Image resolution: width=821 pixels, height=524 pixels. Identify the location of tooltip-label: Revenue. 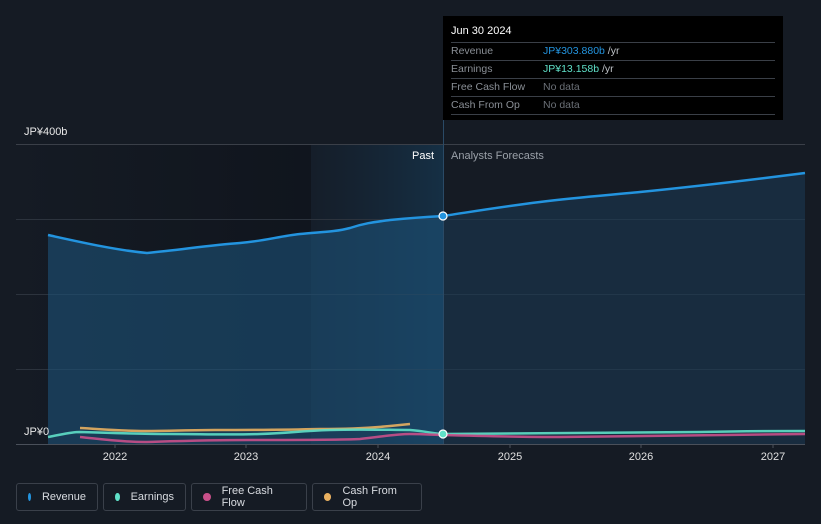
(472, 51).